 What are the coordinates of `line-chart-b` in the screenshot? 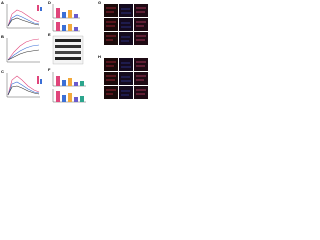 It's located at (23, 50).